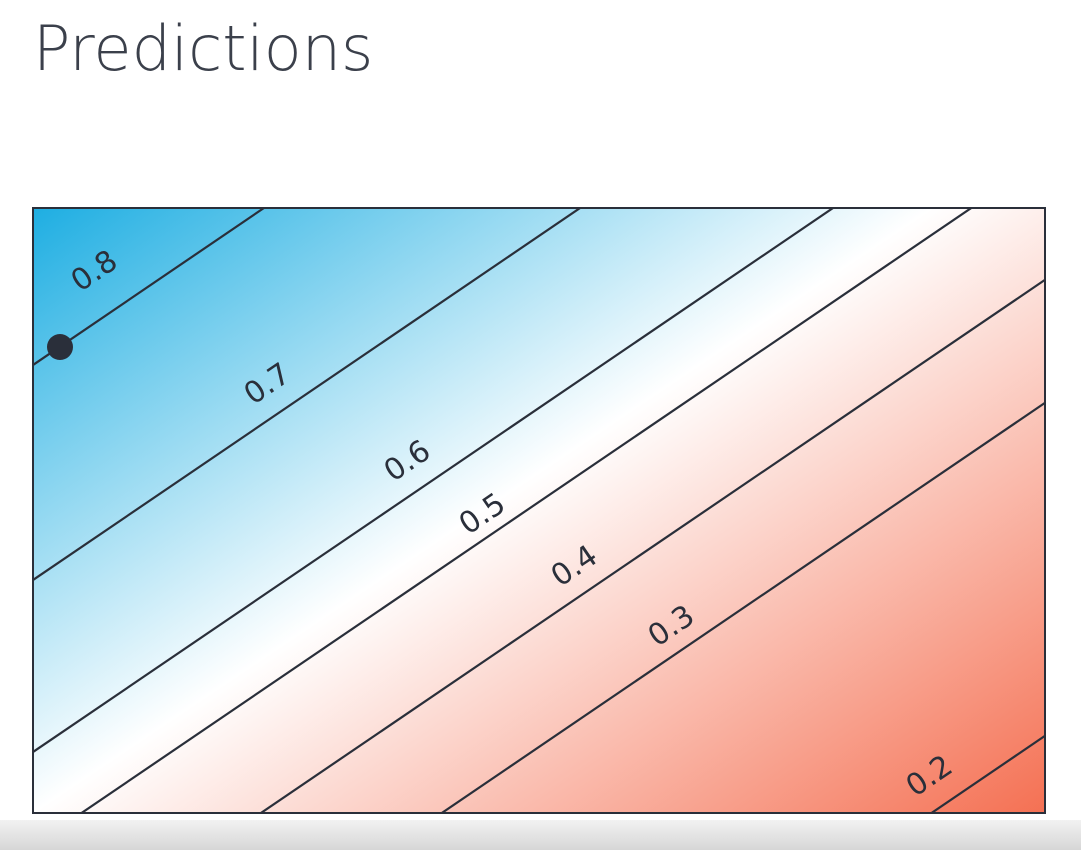  Describe the element at coordinates (60, 347) in the screenshot. I see `data-point` at that location.